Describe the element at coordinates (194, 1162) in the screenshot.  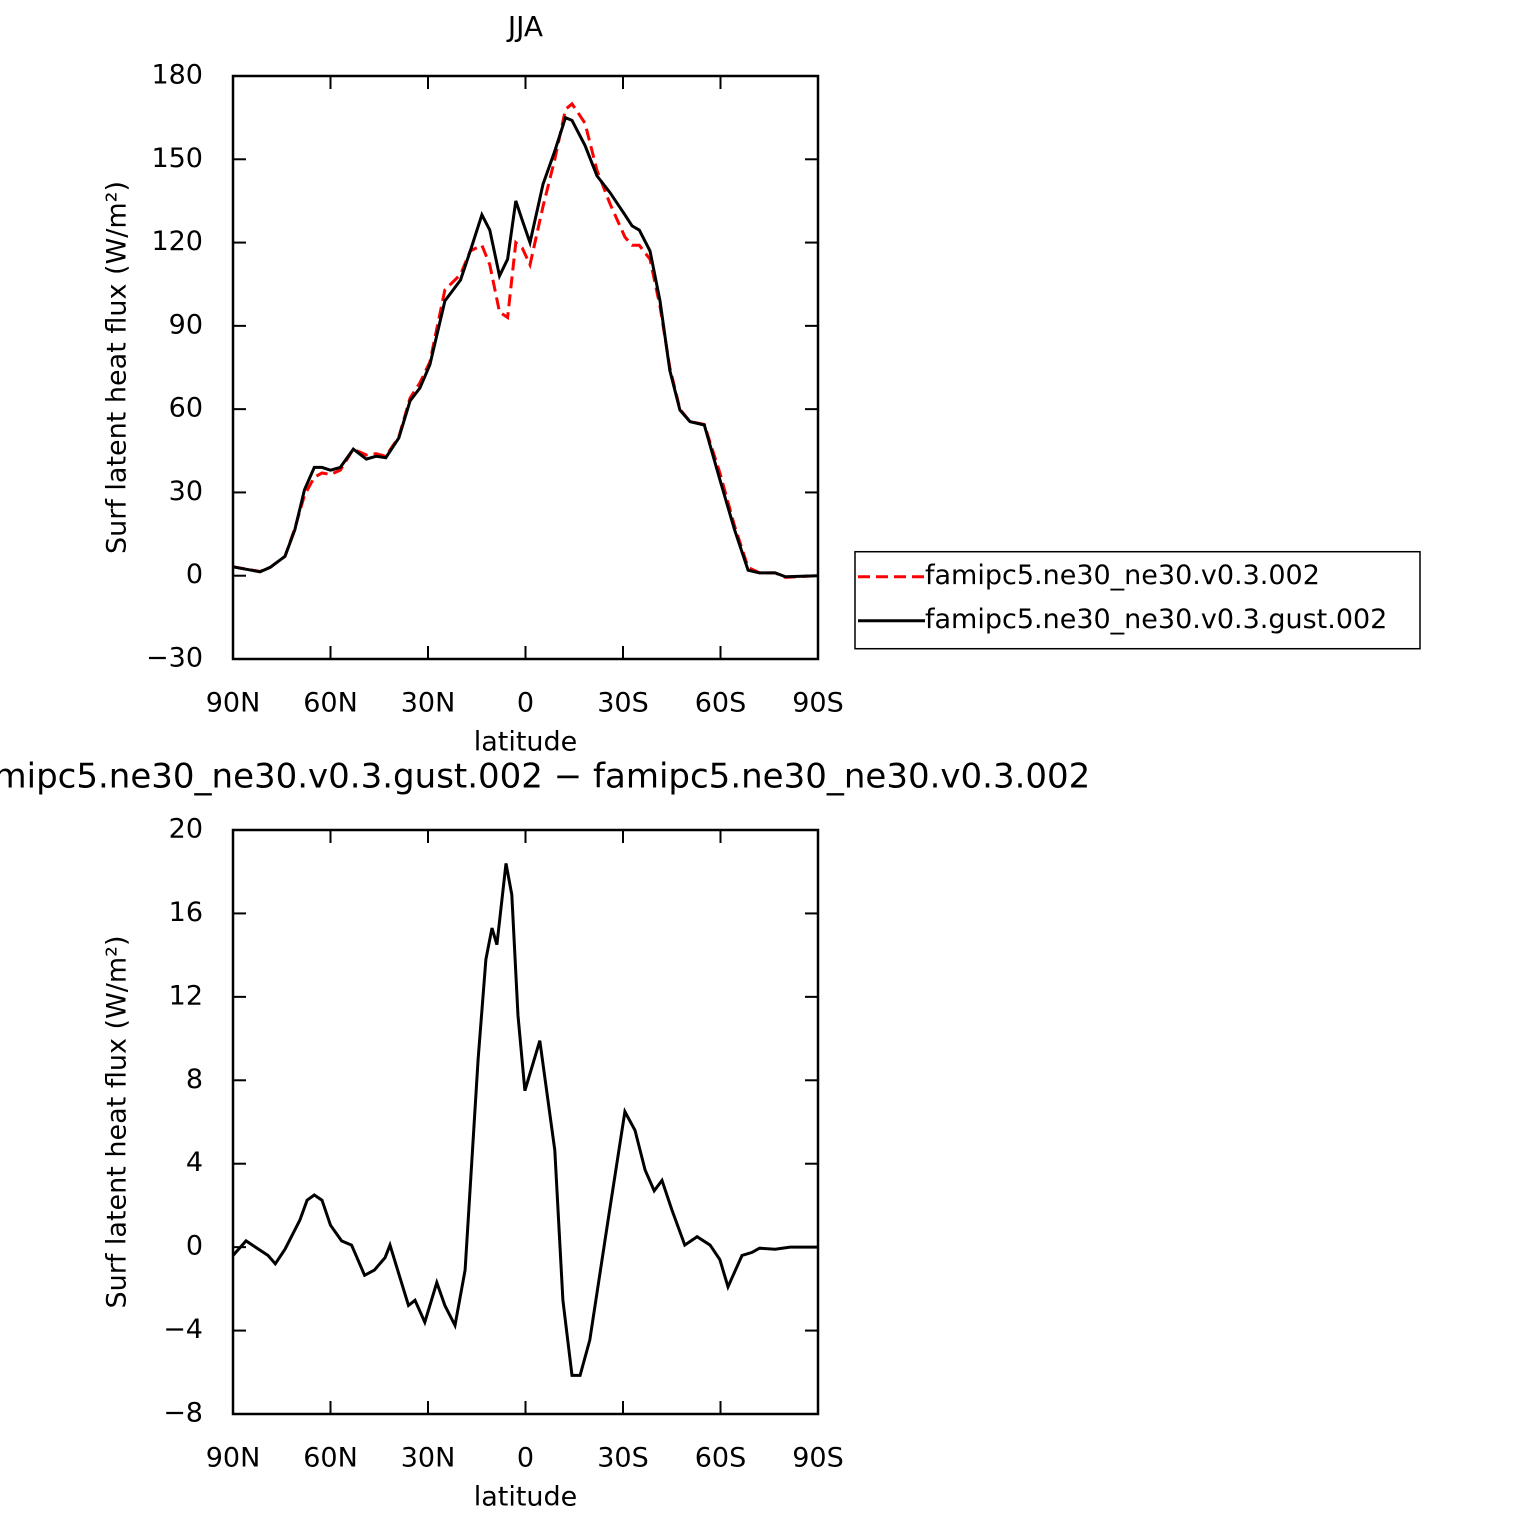
I see `y-tick-label: 4` at that location.